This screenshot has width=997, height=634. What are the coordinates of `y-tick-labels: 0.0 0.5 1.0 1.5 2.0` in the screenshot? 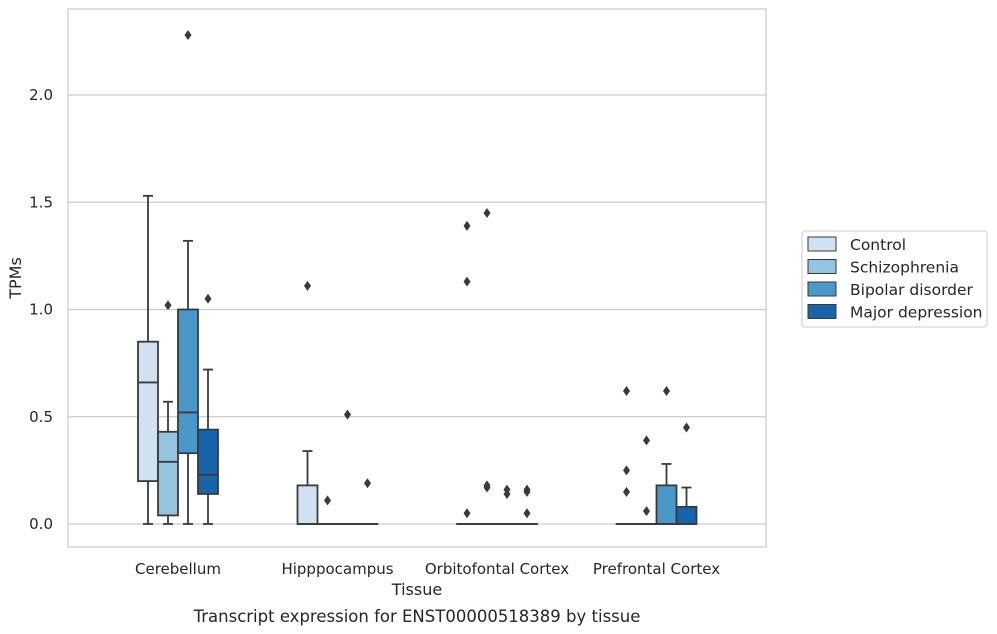 It's located at (41, 309).